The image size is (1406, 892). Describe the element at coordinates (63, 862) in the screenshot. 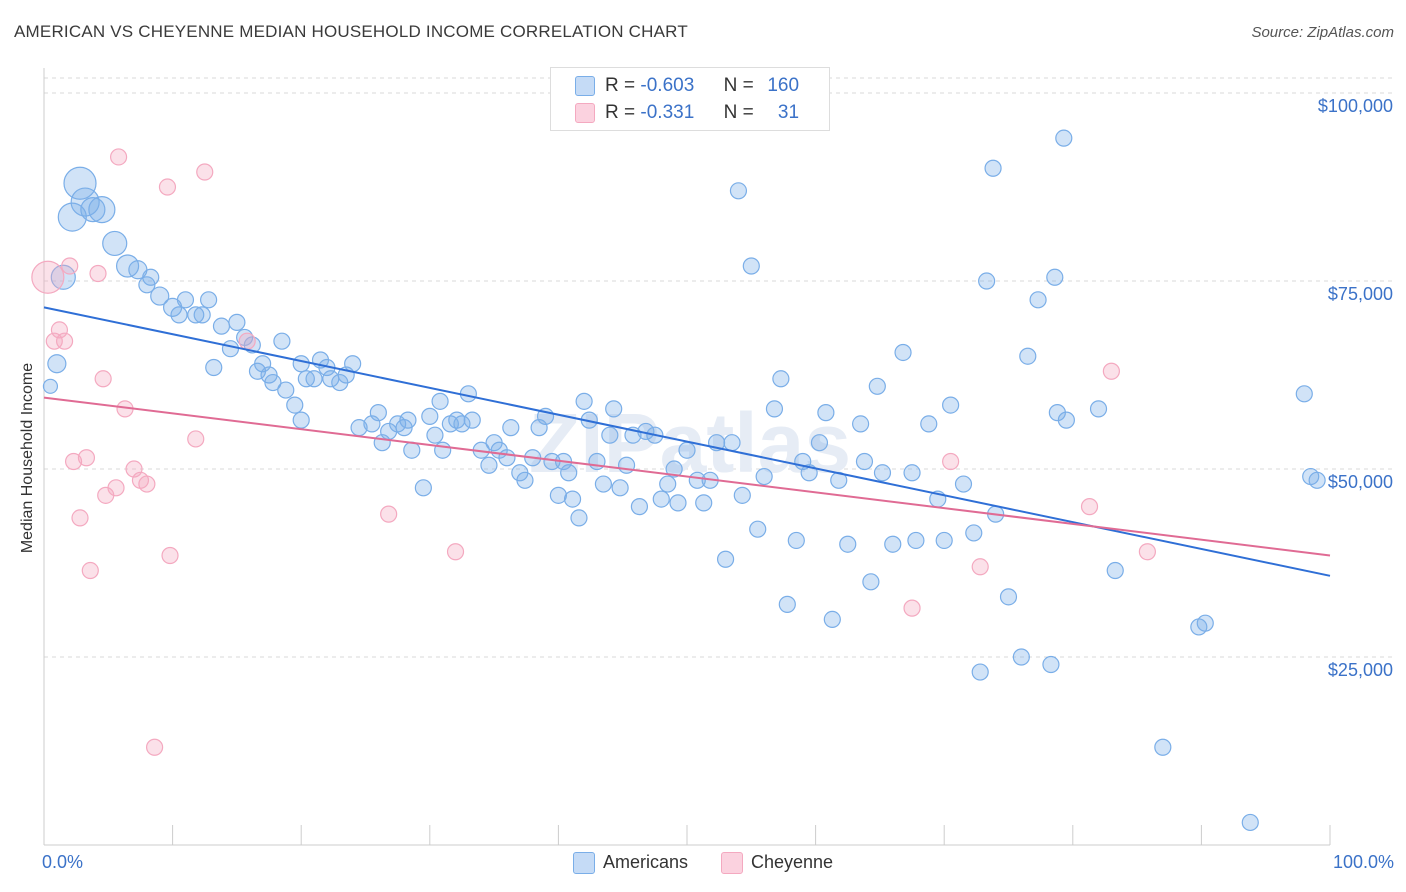

I see `x-tick-label-min: 0.0%` at that location.